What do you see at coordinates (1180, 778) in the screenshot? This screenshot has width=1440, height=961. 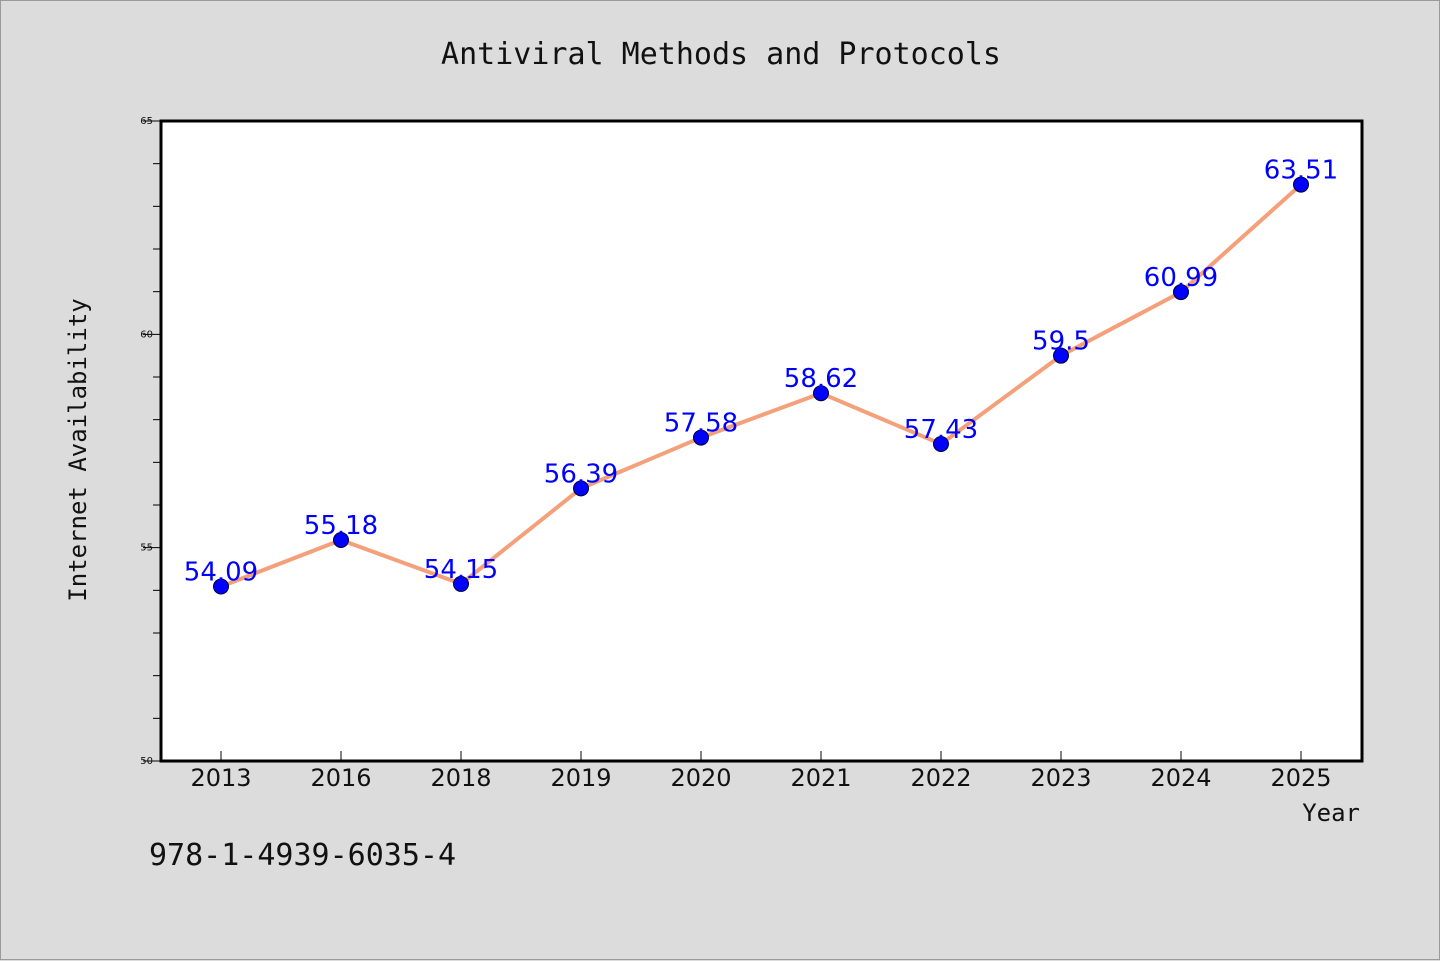 I see `x-tick-label: 2024` at bounding box center [1180, 778].